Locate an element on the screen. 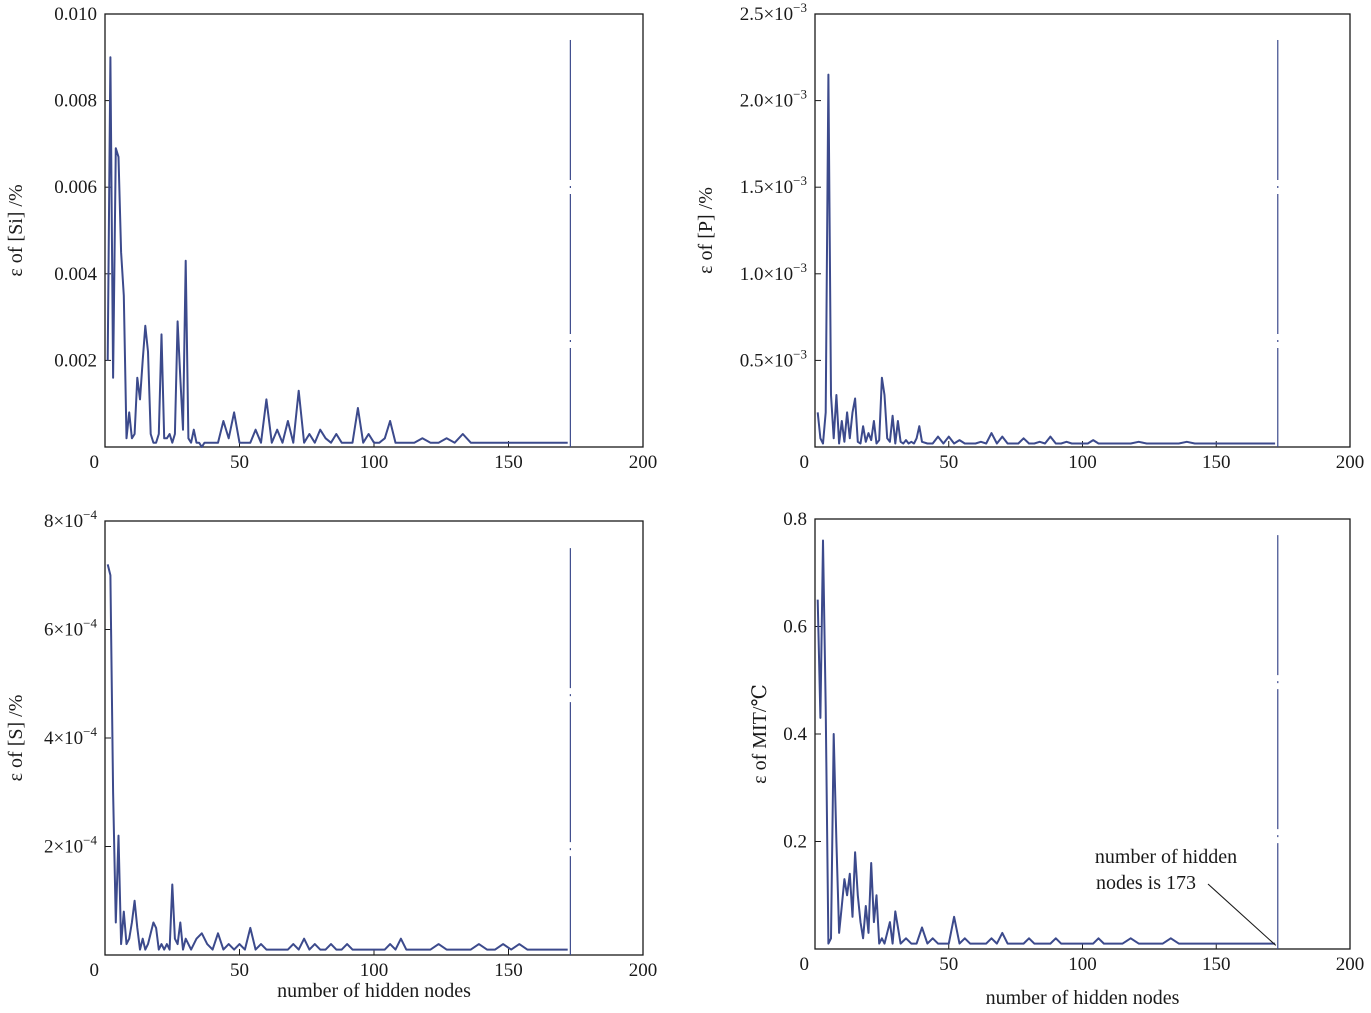  y-tick-label: 0.004 is located at coordinates (75, 274).